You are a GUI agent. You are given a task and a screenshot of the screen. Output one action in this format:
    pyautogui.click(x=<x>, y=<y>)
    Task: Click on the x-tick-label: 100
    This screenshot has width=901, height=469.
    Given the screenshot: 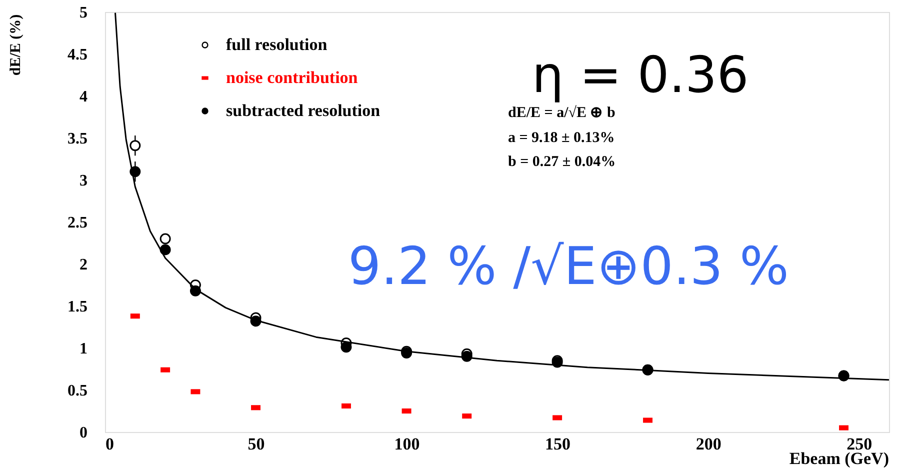 What is the action you would take?
    pyautogui.click(x=407, y=444)
    